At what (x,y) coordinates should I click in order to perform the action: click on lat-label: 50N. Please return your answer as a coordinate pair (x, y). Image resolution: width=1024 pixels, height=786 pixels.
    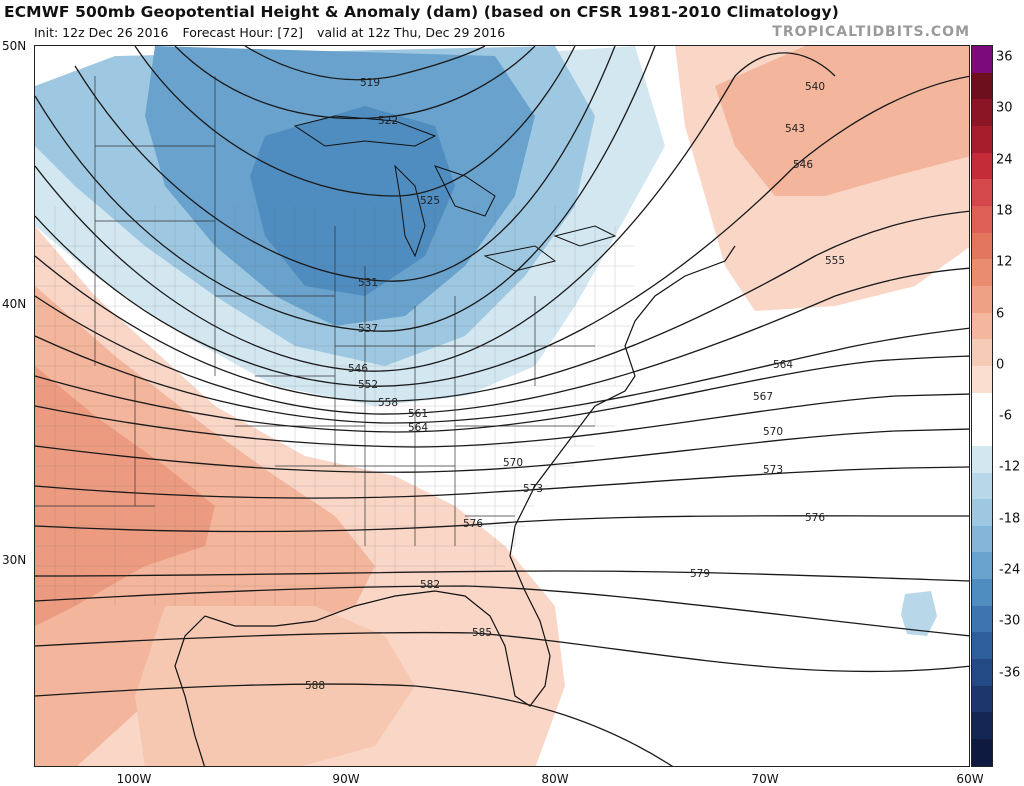
    Looking at the image, I should click on (14, 46).